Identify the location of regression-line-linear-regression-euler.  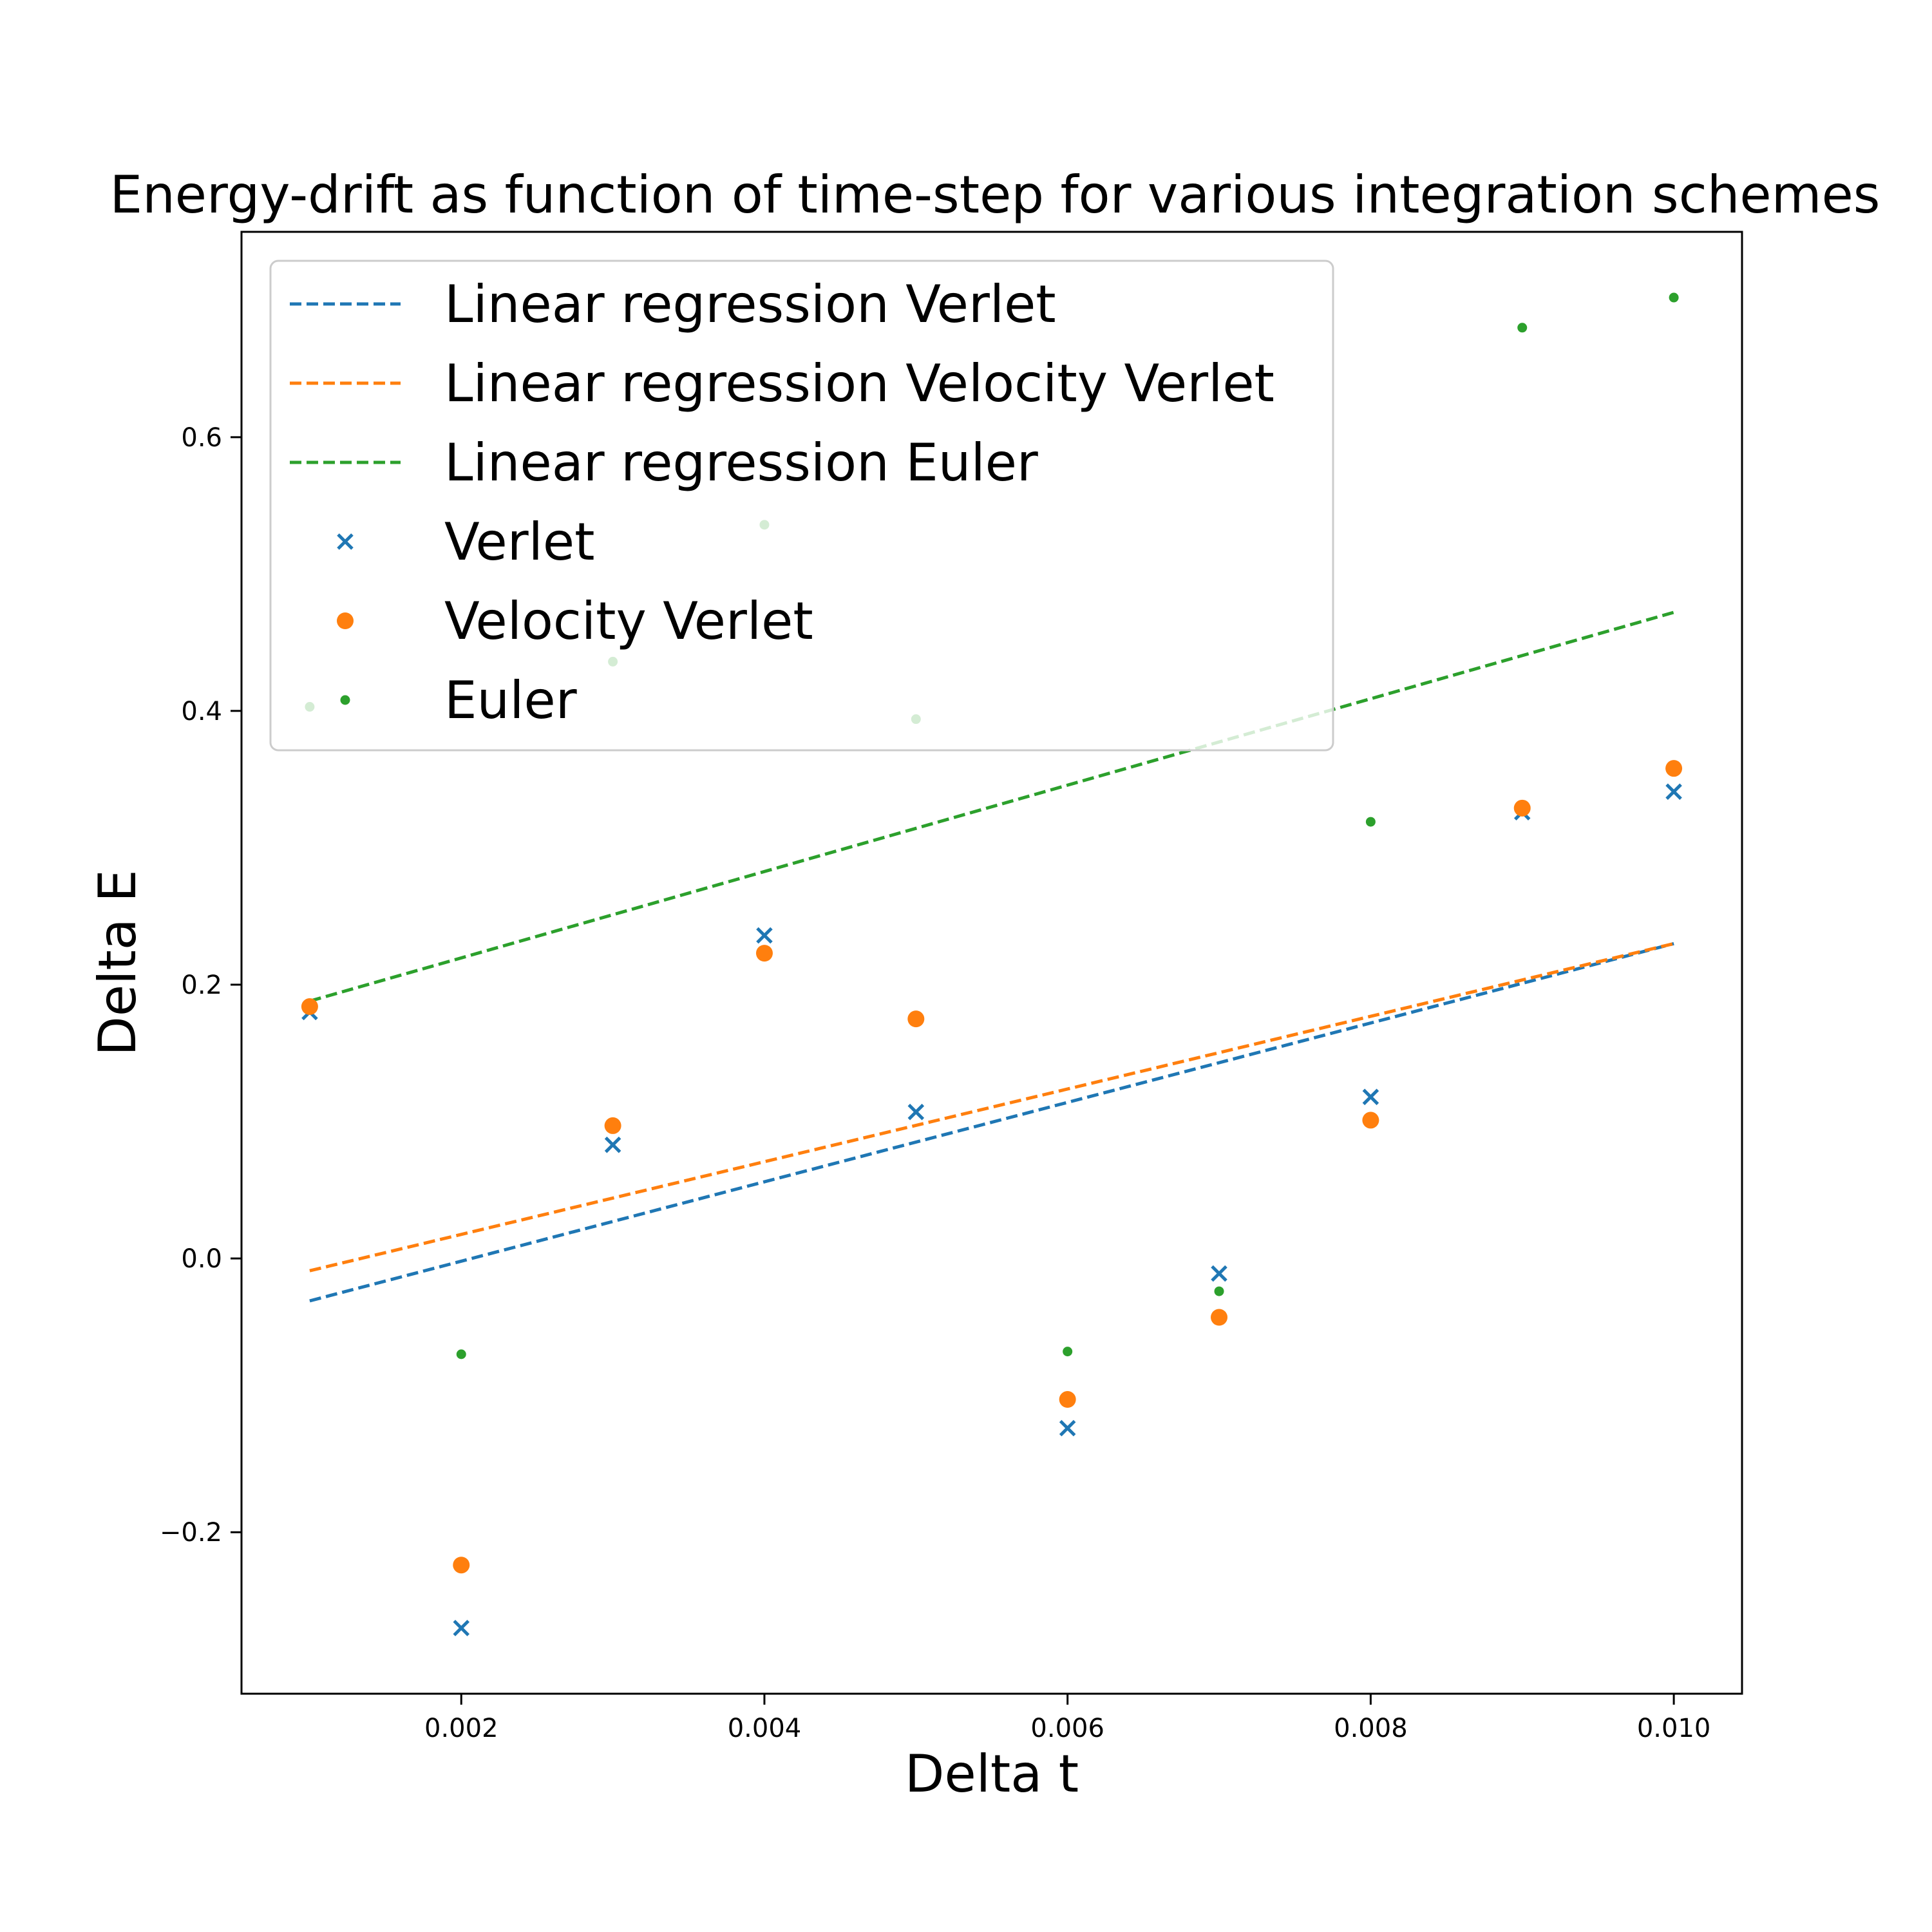
(991, 807).